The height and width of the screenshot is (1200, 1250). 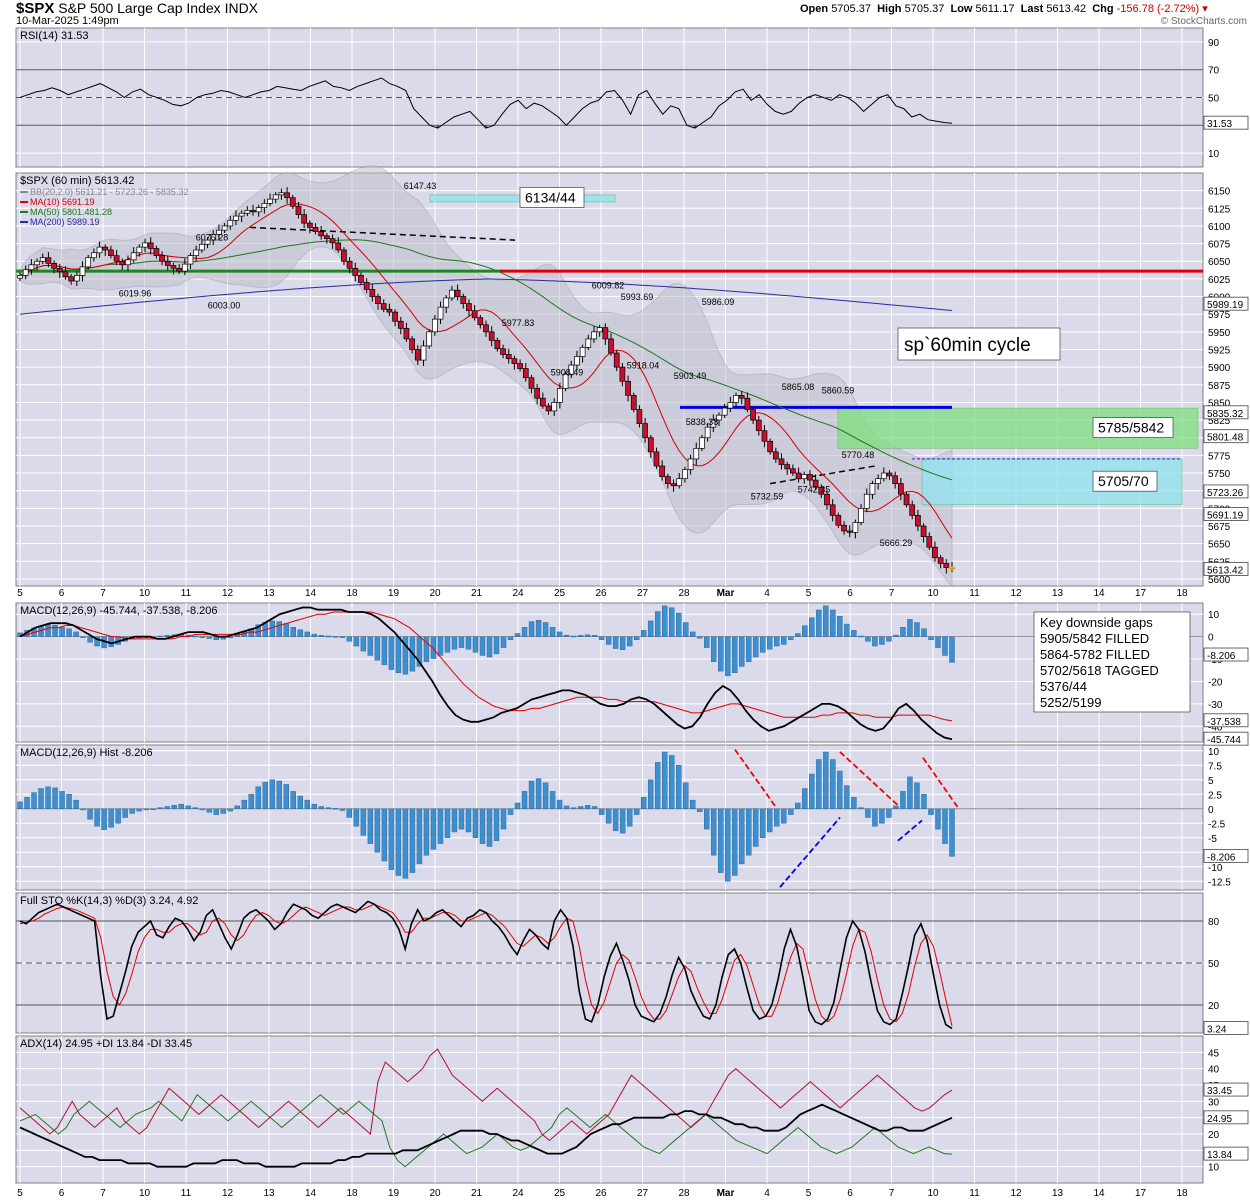 I want to click on y-tick-label: 10, so click(x=1214, y=154).